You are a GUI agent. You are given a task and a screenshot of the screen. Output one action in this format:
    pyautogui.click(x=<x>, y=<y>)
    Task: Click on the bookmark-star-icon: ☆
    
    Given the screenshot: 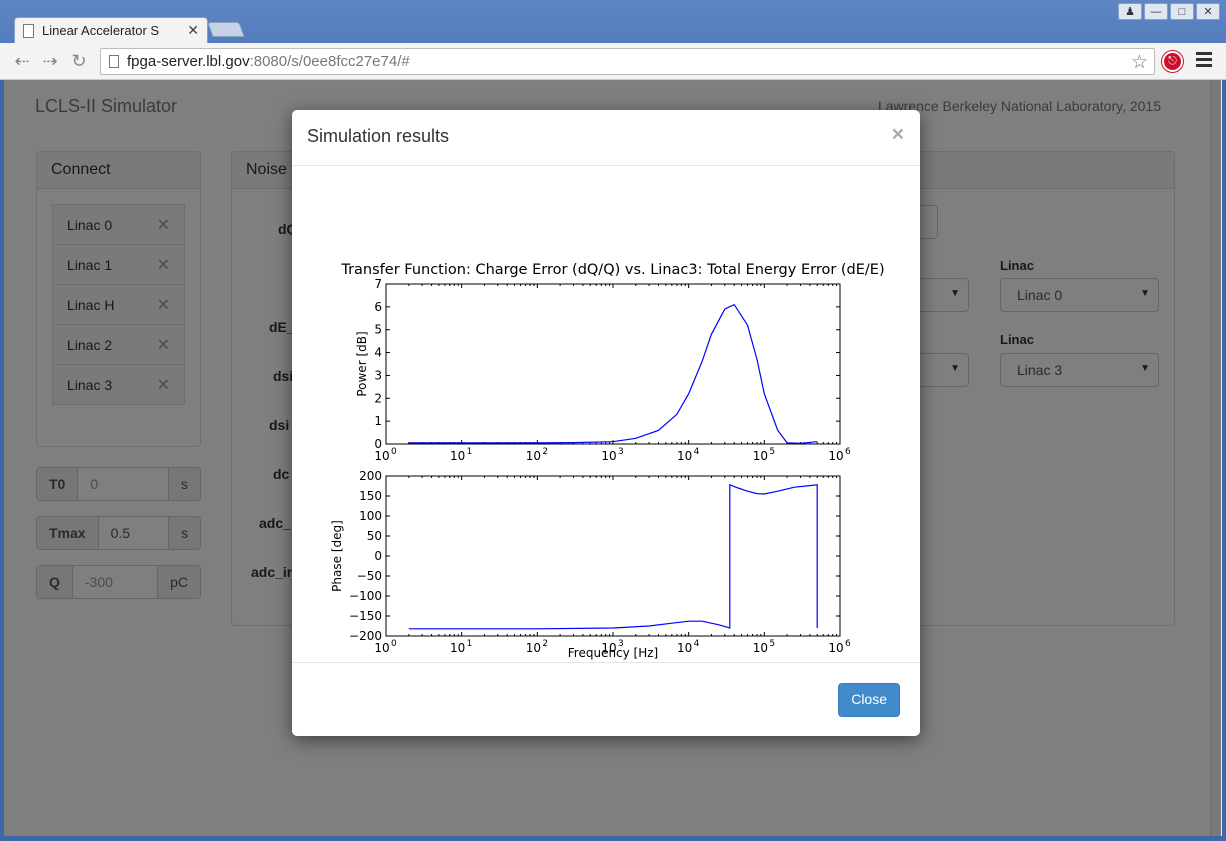 What is the action you would take?
    pyautogui.click(x=1139, y=62)
    